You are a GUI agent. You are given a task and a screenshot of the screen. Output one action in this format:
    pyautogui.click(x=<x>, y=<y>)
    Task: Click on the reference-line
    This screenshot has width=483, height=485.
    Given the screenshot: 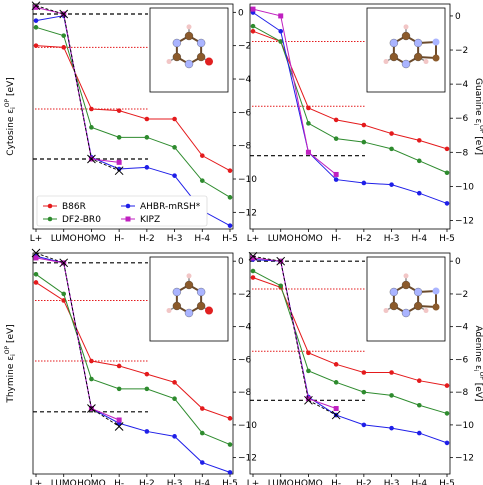 What is the action you would take?
    pyautogui.click(x=294, y=335)
    